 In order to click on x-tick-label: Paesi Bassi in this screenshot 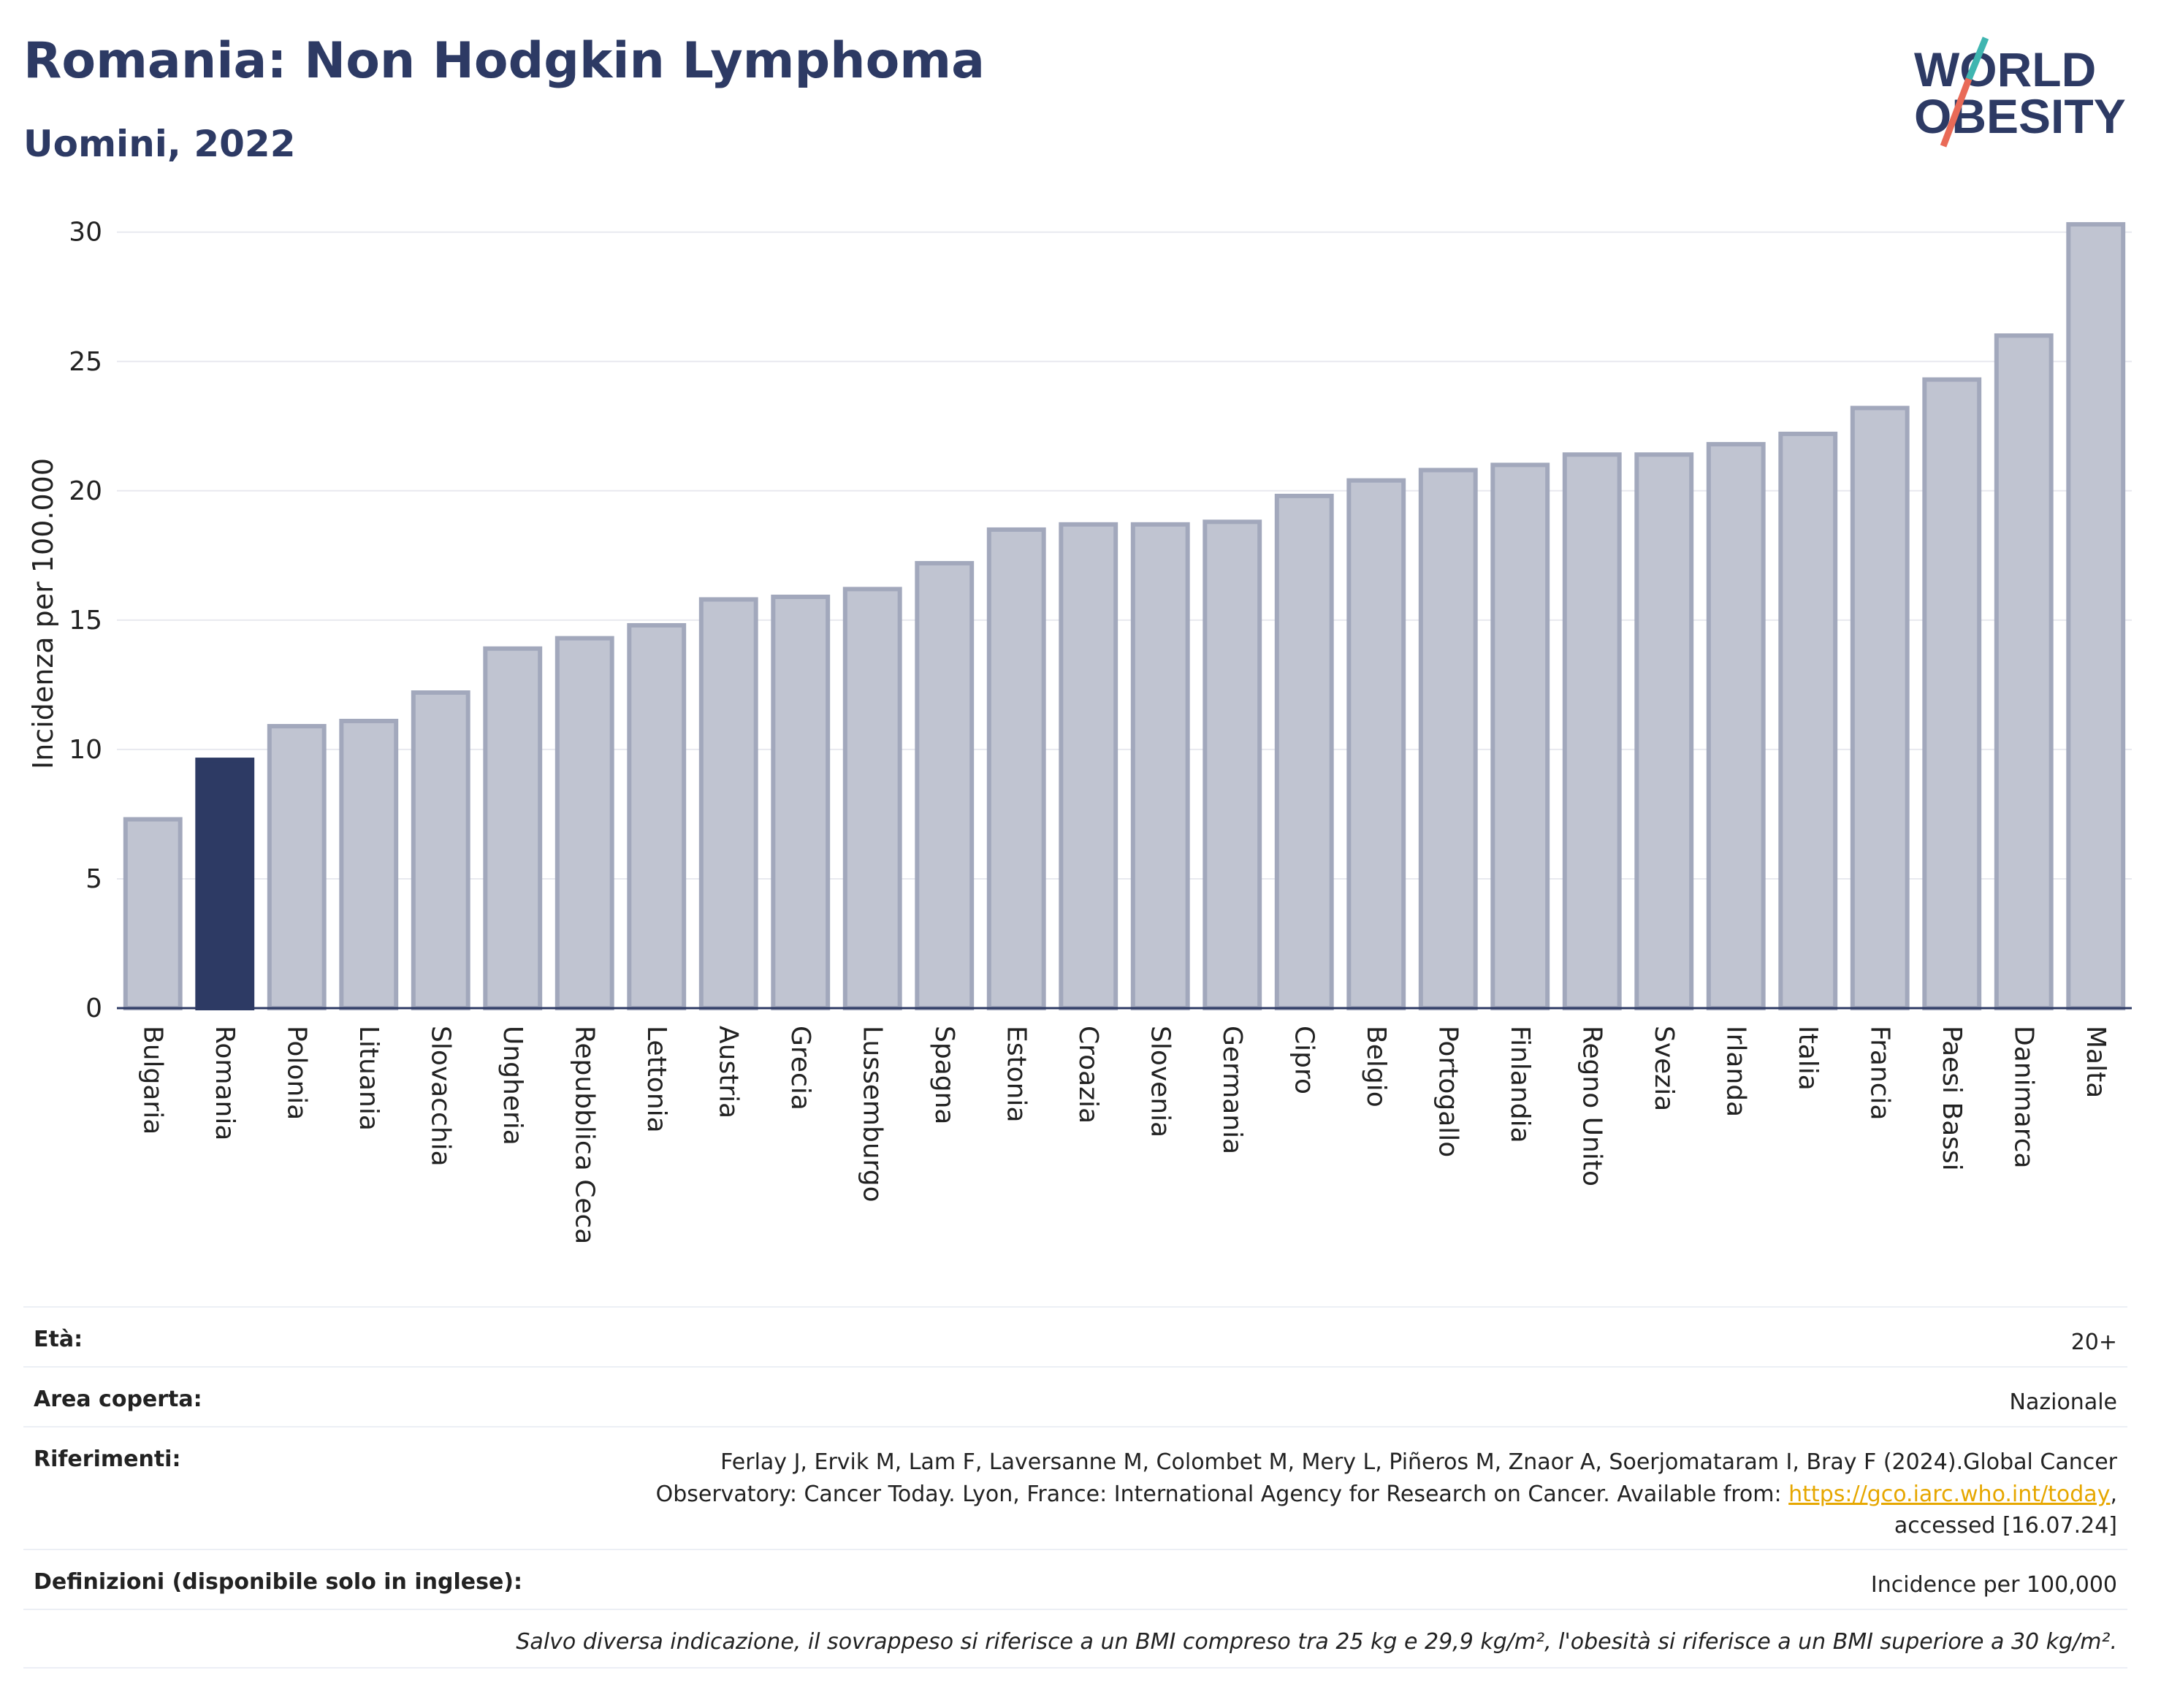, I will do `click(1952, 1098)`.